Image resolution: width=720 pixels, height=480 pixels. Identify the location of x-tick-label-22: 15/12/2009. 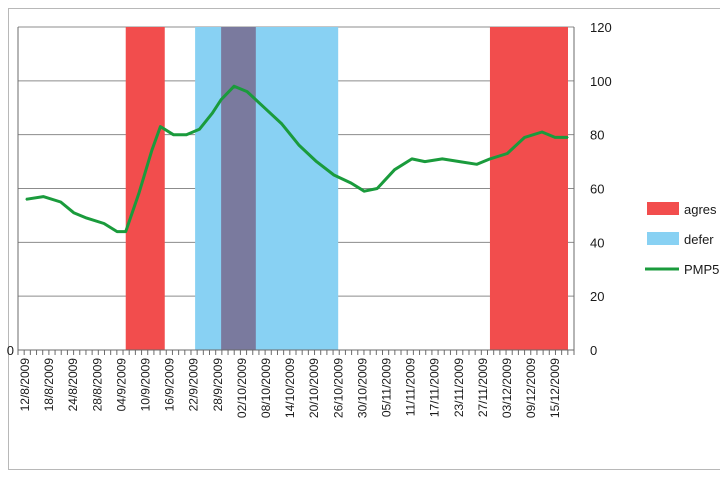
(555, 388).